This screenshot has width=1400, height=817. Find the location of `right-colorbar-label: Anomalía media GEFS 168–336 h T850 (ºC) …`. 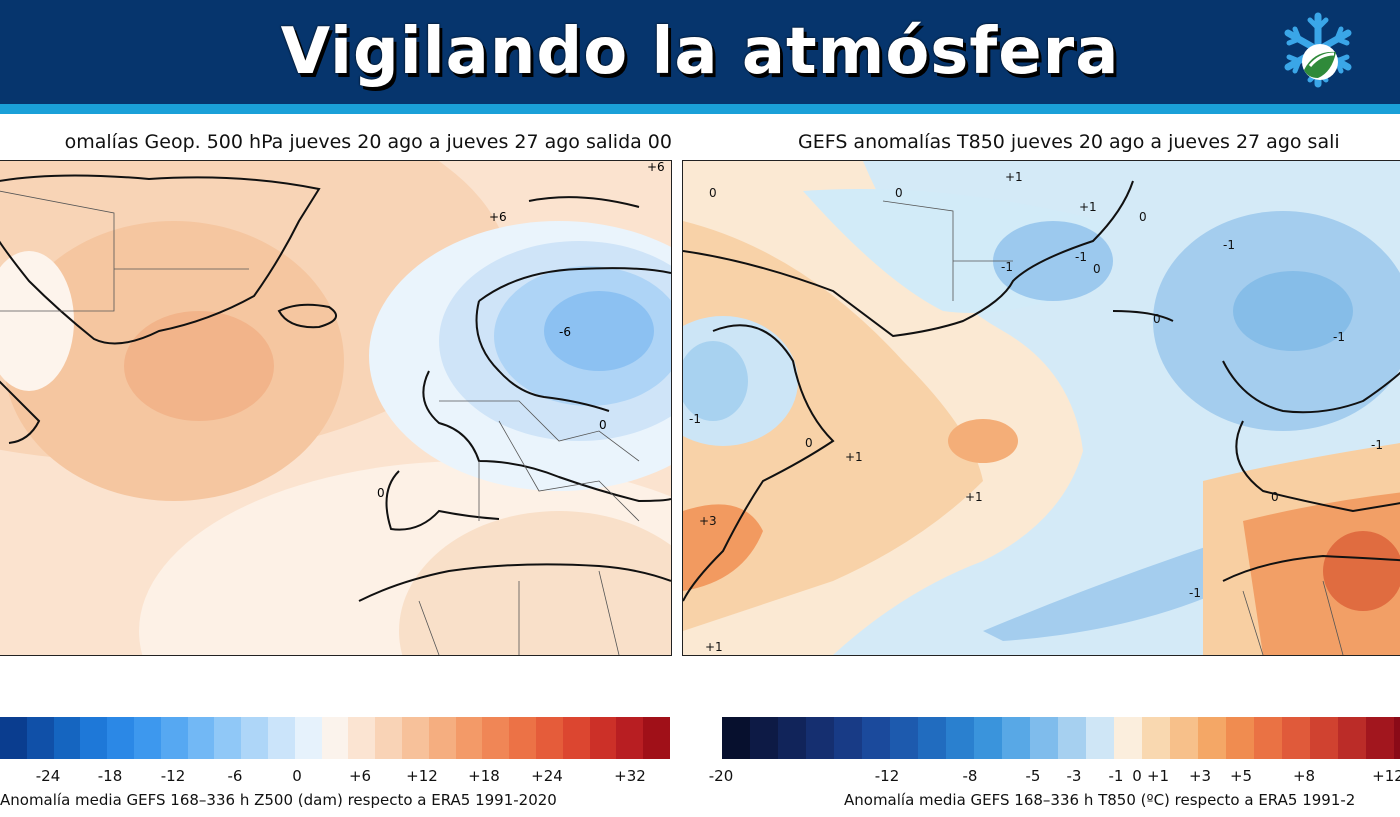

right-colorbar-label: Anomalía media GEFS 168–336 h T850 (ºC) … is located at coordinates (1100, 800).